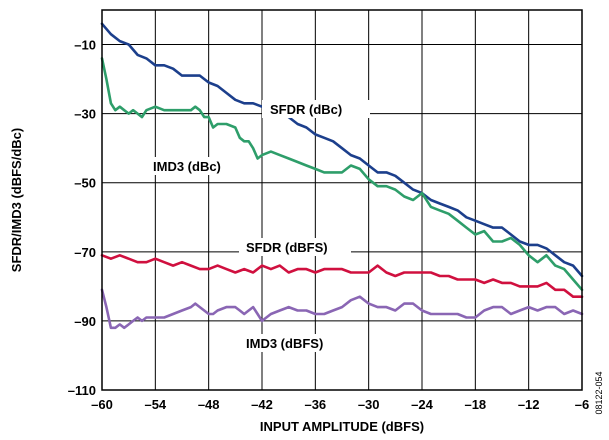 Image resolution: width=609 pixels, height=440 pixels. What do you see at coordinates (262, 404) in the screenshot?
I see `x-tick-label: –42` at bounding box center [262, 404].